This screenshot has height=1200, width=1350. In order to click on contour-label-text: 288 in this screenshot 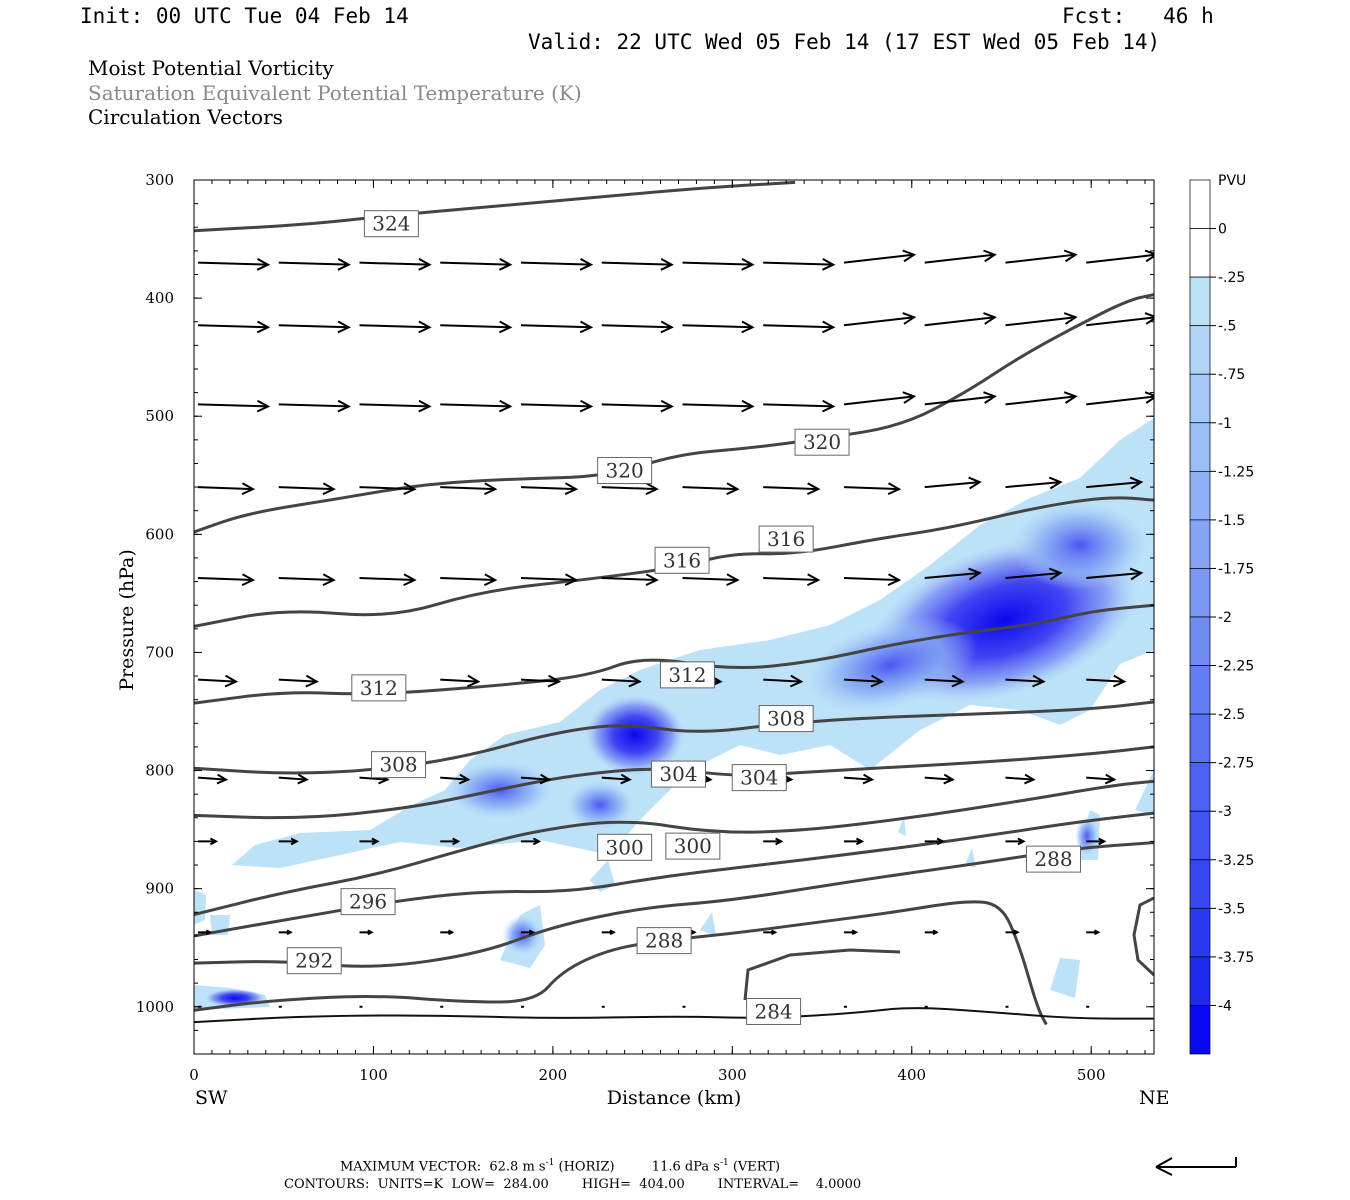, I will do `click(664, 941)`.